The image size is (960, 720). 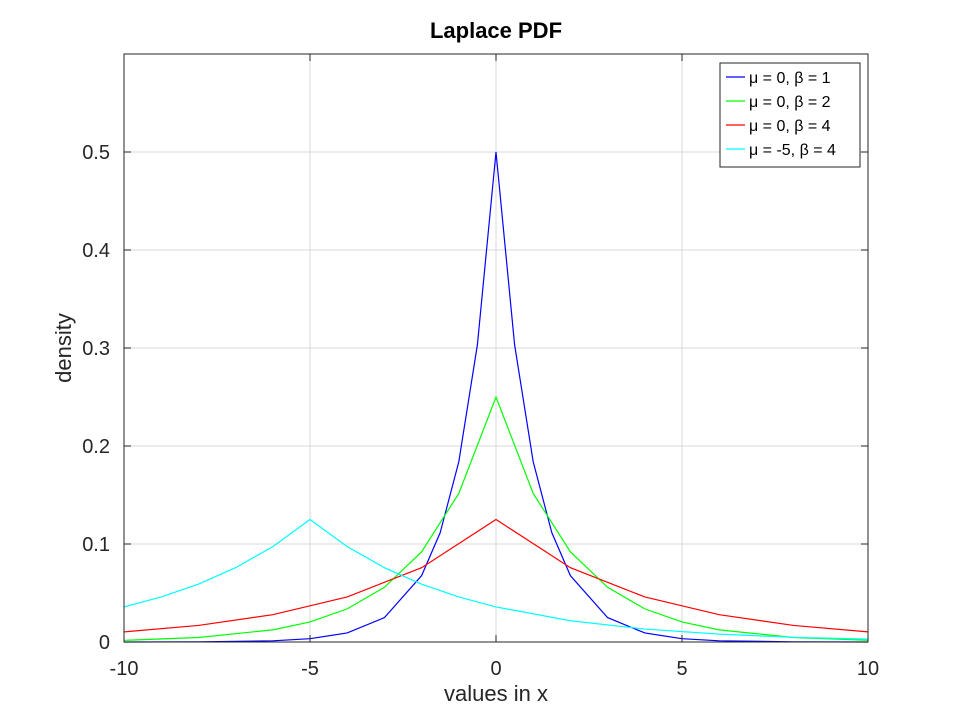 What do you see at coordinates (124, 669) in the screenshot?
I see `x-tick-label: -10` at bounding box center [124, 669].